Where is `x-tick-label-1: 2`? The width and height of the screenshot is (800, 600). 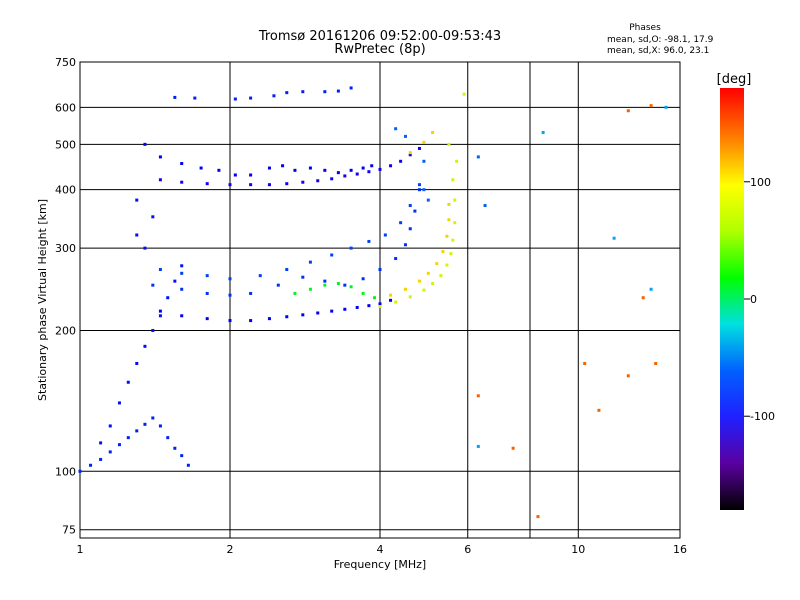
x-tick-label-1: 2 is located at coordinates (230, 549).